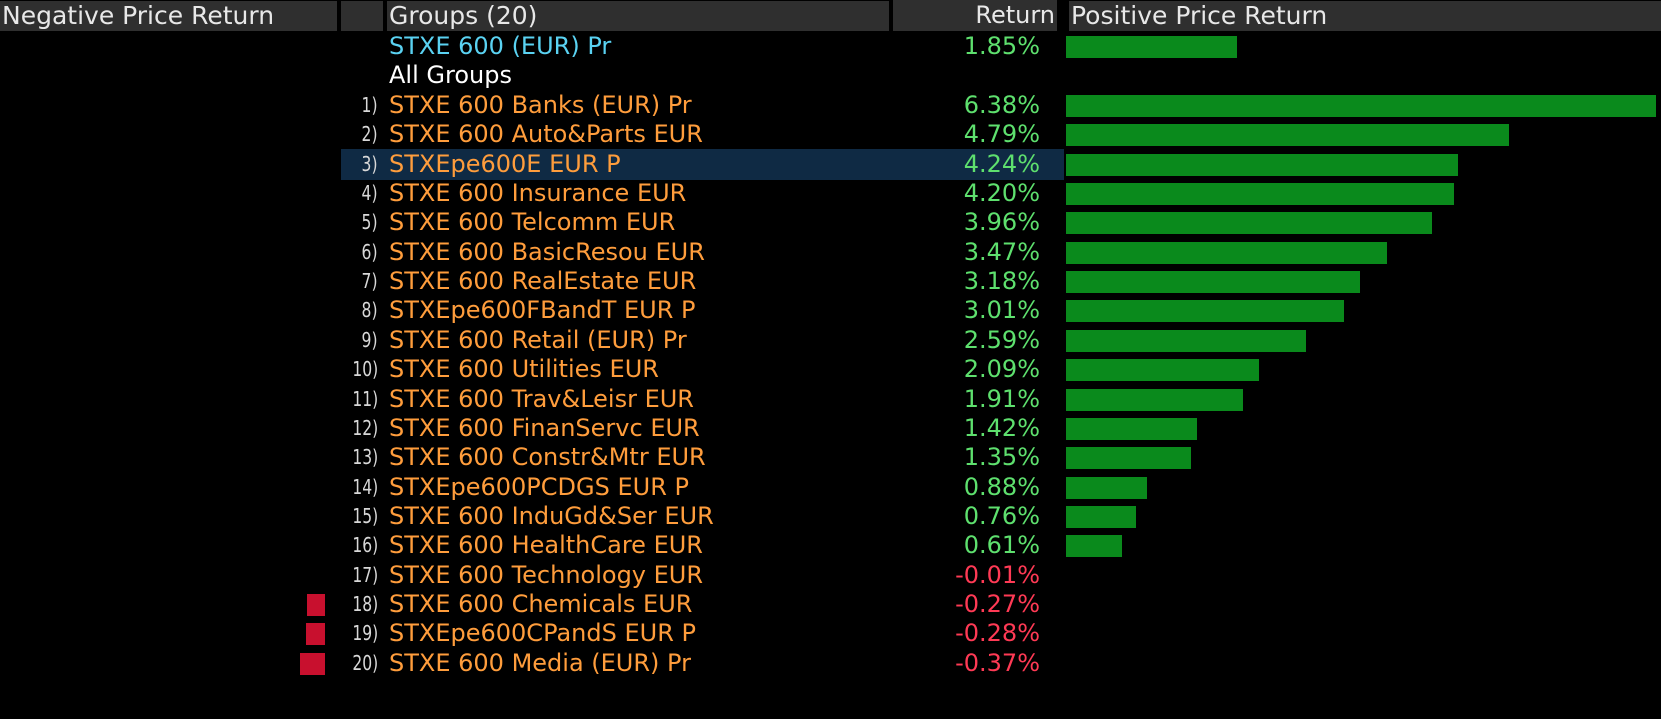 This screenshot has height=719, width=1661. Describe the element at coordinates (1001, 428) in the screenshot. I see `group-return: 1.42%` at that location.